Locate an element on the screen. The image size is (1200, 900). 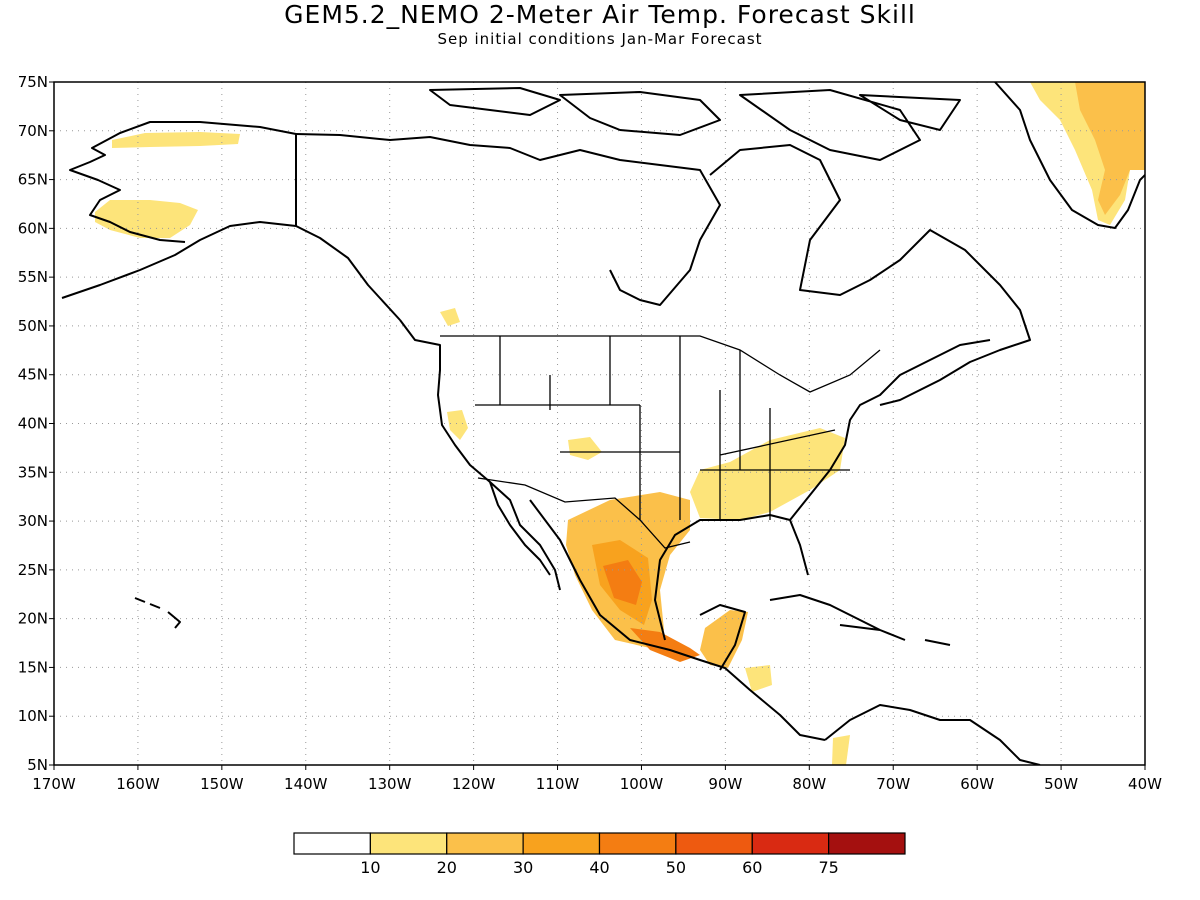
skill-area-north-alaska is located at coordinates (176, 140).